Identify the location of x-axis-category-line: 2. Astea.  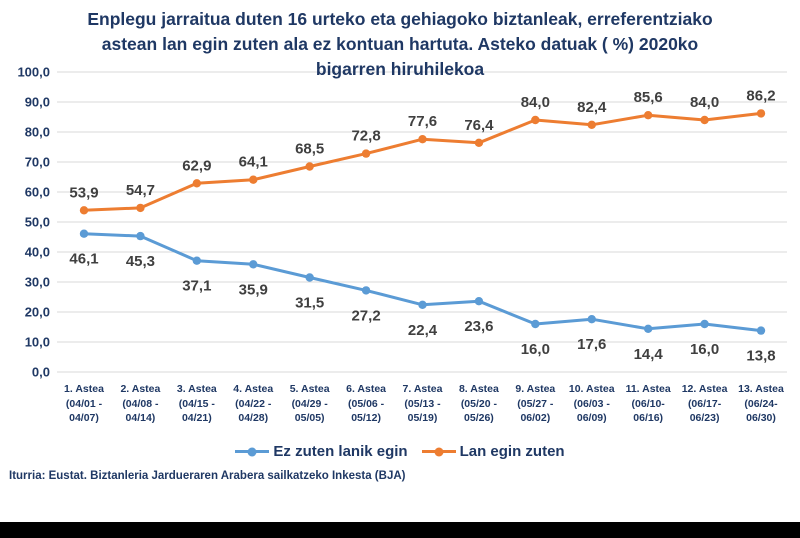
(140, 389).